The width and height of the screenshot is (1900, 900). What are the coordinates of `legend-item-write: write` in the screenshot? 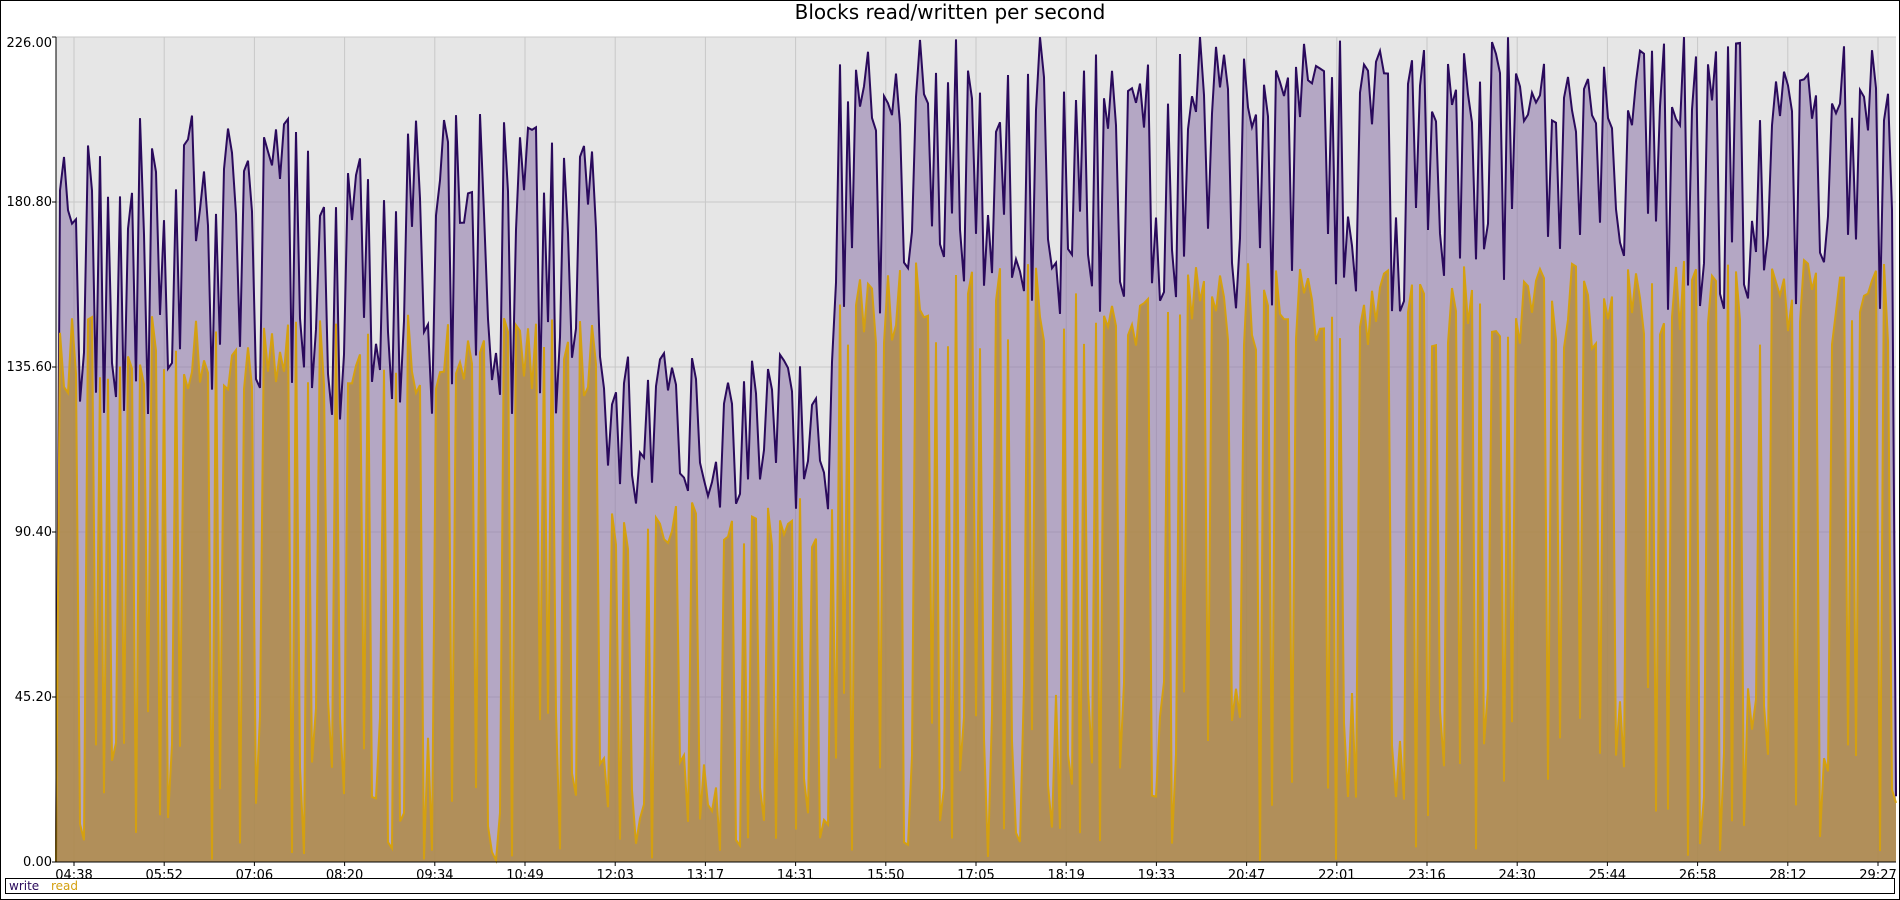 It's located at (24, 886).